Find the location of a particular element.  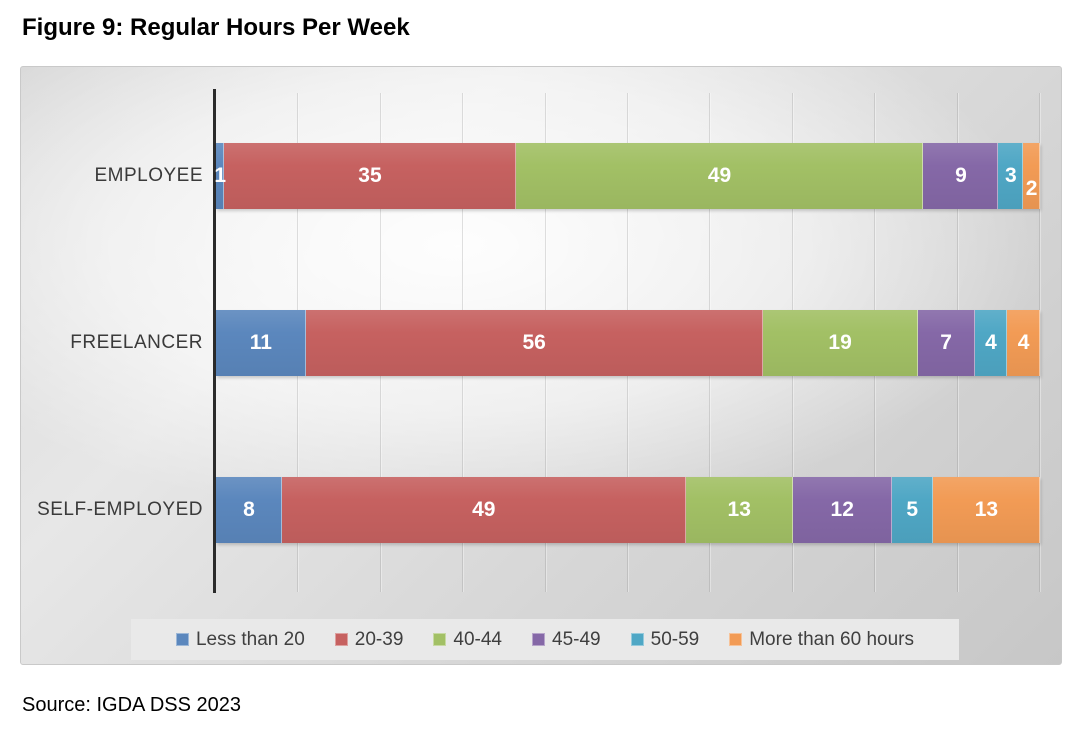

data-label: 35 is located at coordinates (370, 175).